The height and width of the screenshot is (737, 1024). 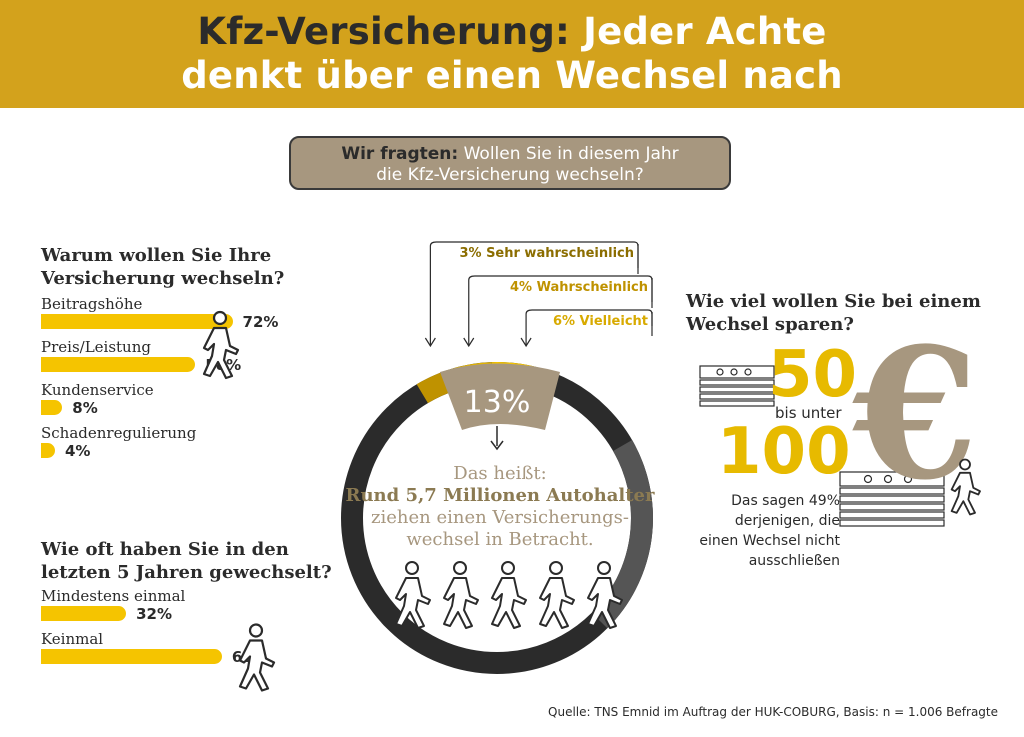 What do you see at coordinates (794, 561) in the screenshot?
I see `savings-note-line-4: ausschließen` at bounding box center [794, 561].